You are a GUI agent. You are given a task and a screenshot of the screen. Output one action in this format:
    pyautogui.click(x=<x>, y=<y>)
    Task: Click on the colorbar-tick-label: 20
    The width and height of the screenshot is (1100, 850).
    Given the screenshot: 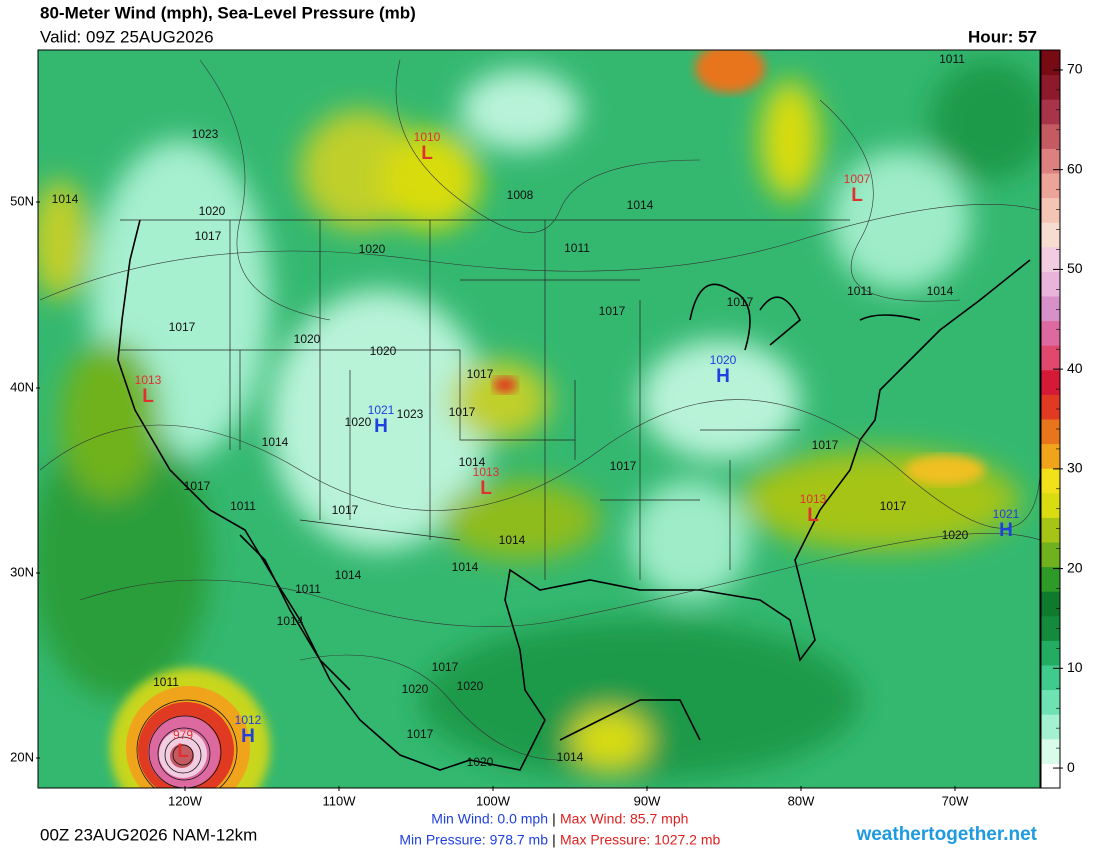 What is the action you would take?
    pyautogui.click(x=1075, y=567)
    